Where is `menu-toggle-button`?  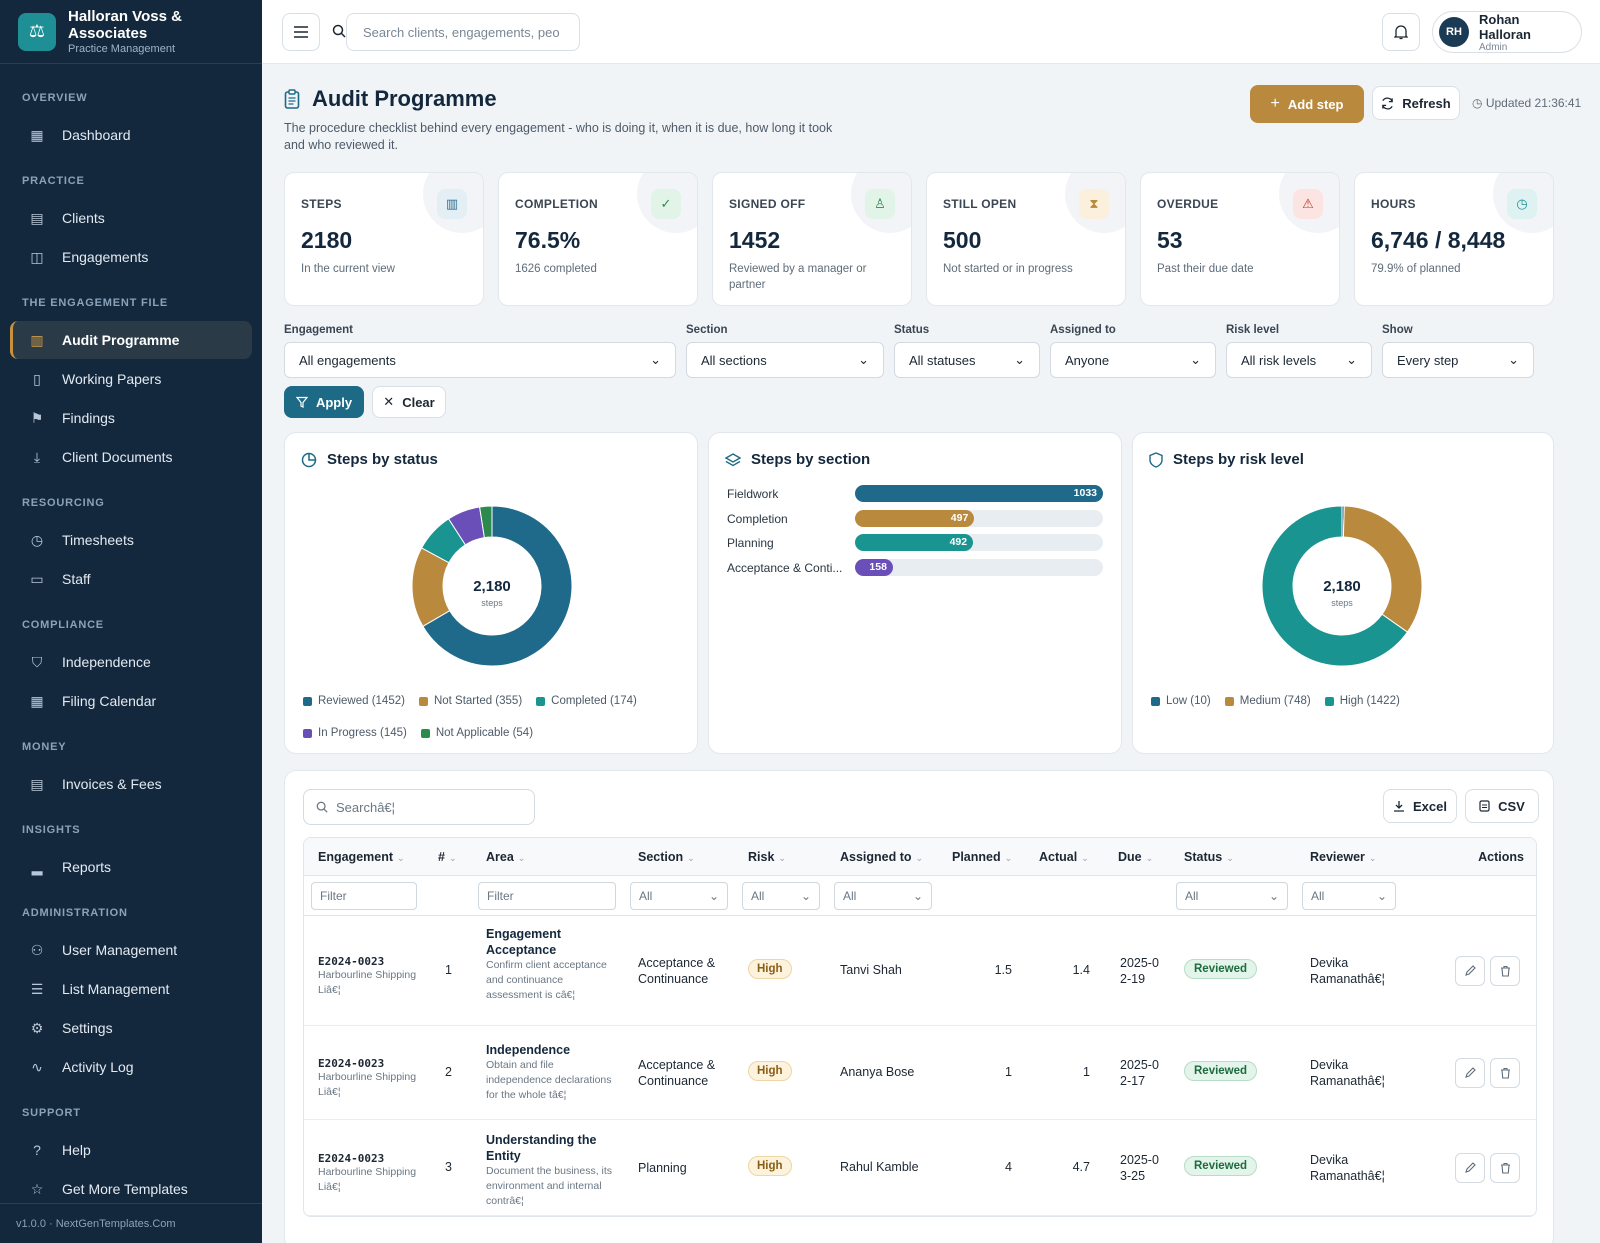 menu-toggle-button is located at coordinates (301, 32).